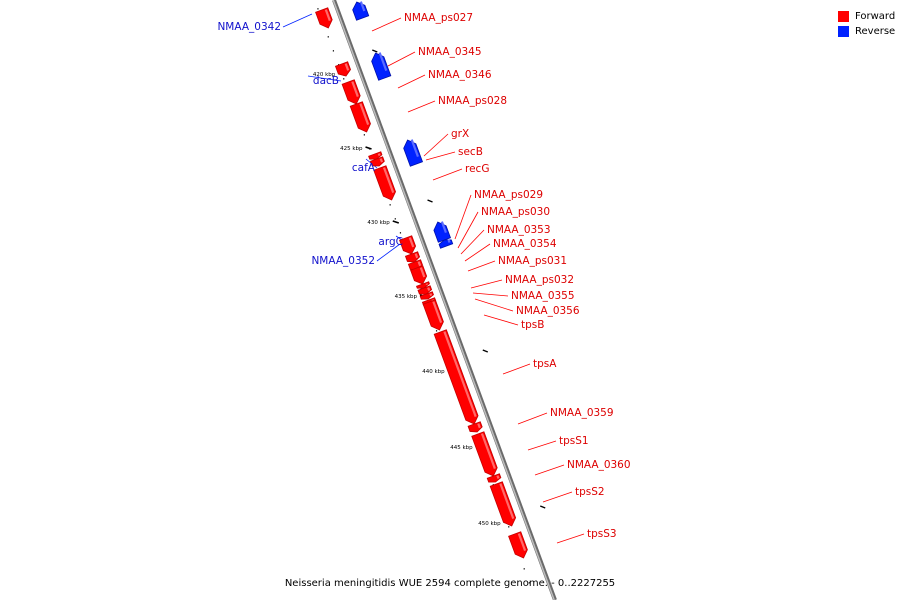 This screenshot has width=900, height=600. What do you see at coordinates (470, 152) in the screenshot?
I see `gene-label-secb: secB` at bounding box center [470, 152].